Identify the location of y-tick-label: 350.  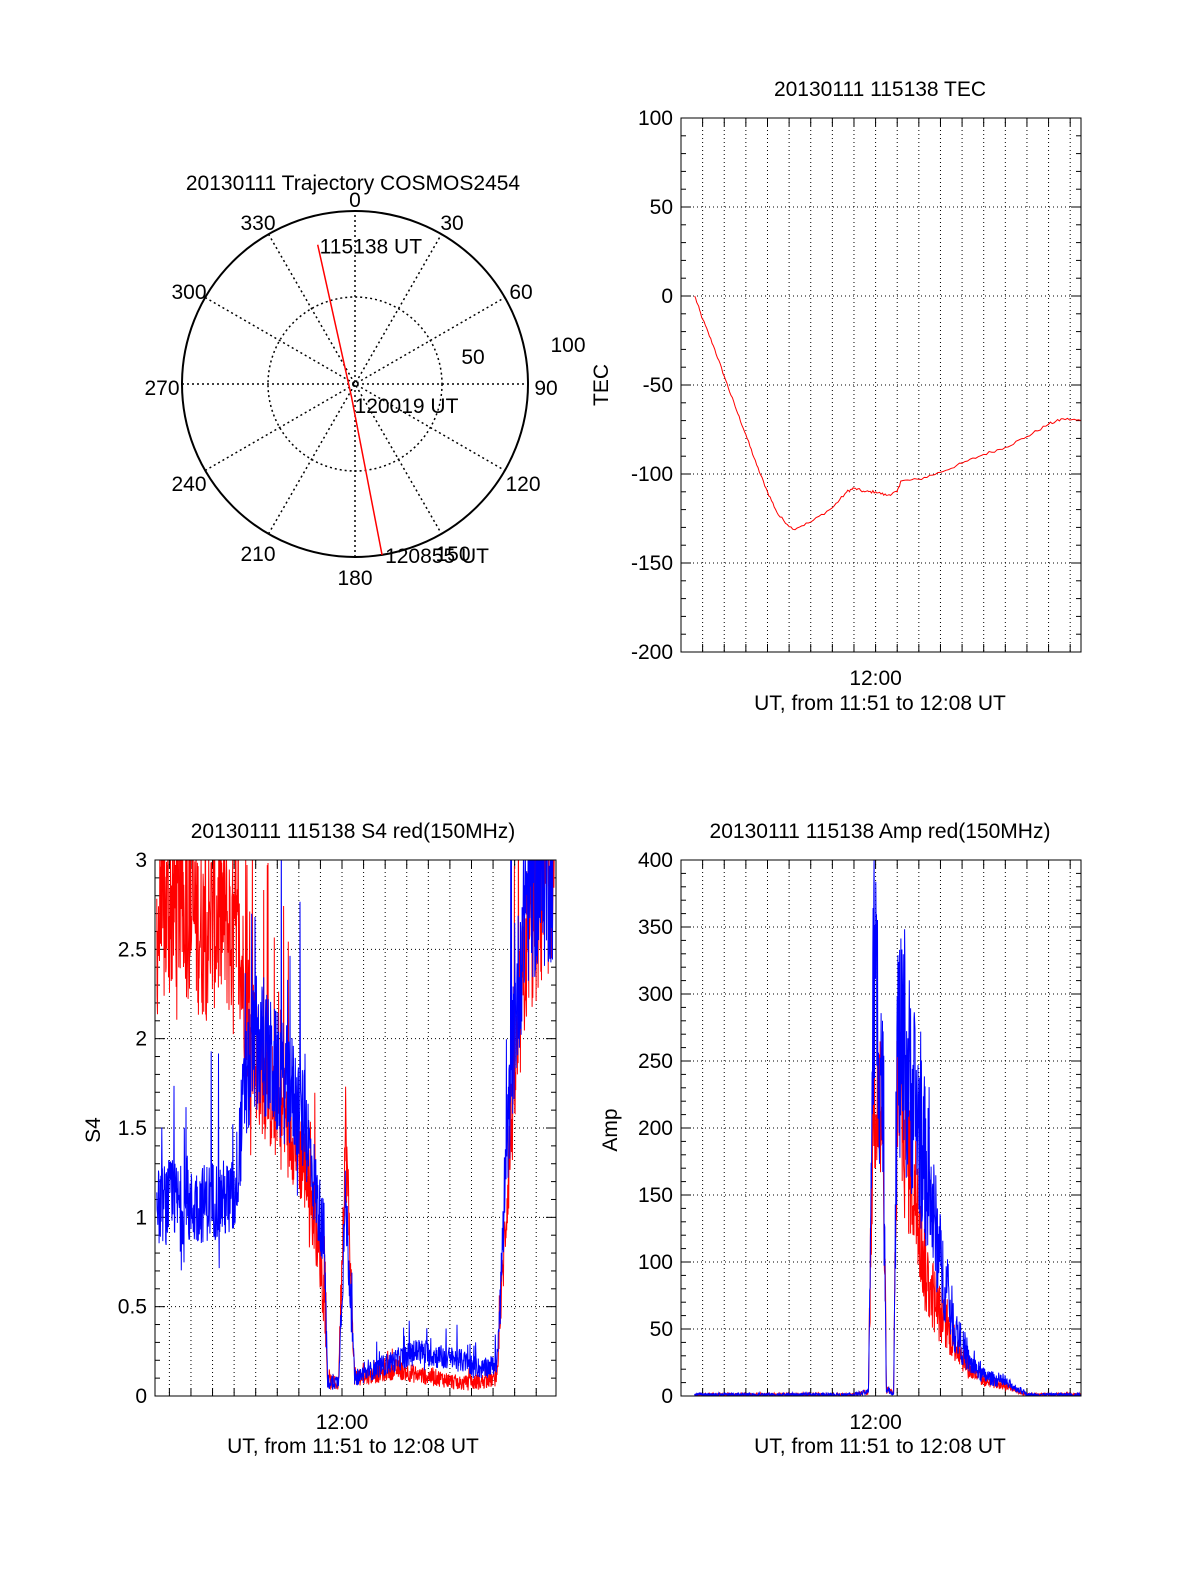
(655, 927).